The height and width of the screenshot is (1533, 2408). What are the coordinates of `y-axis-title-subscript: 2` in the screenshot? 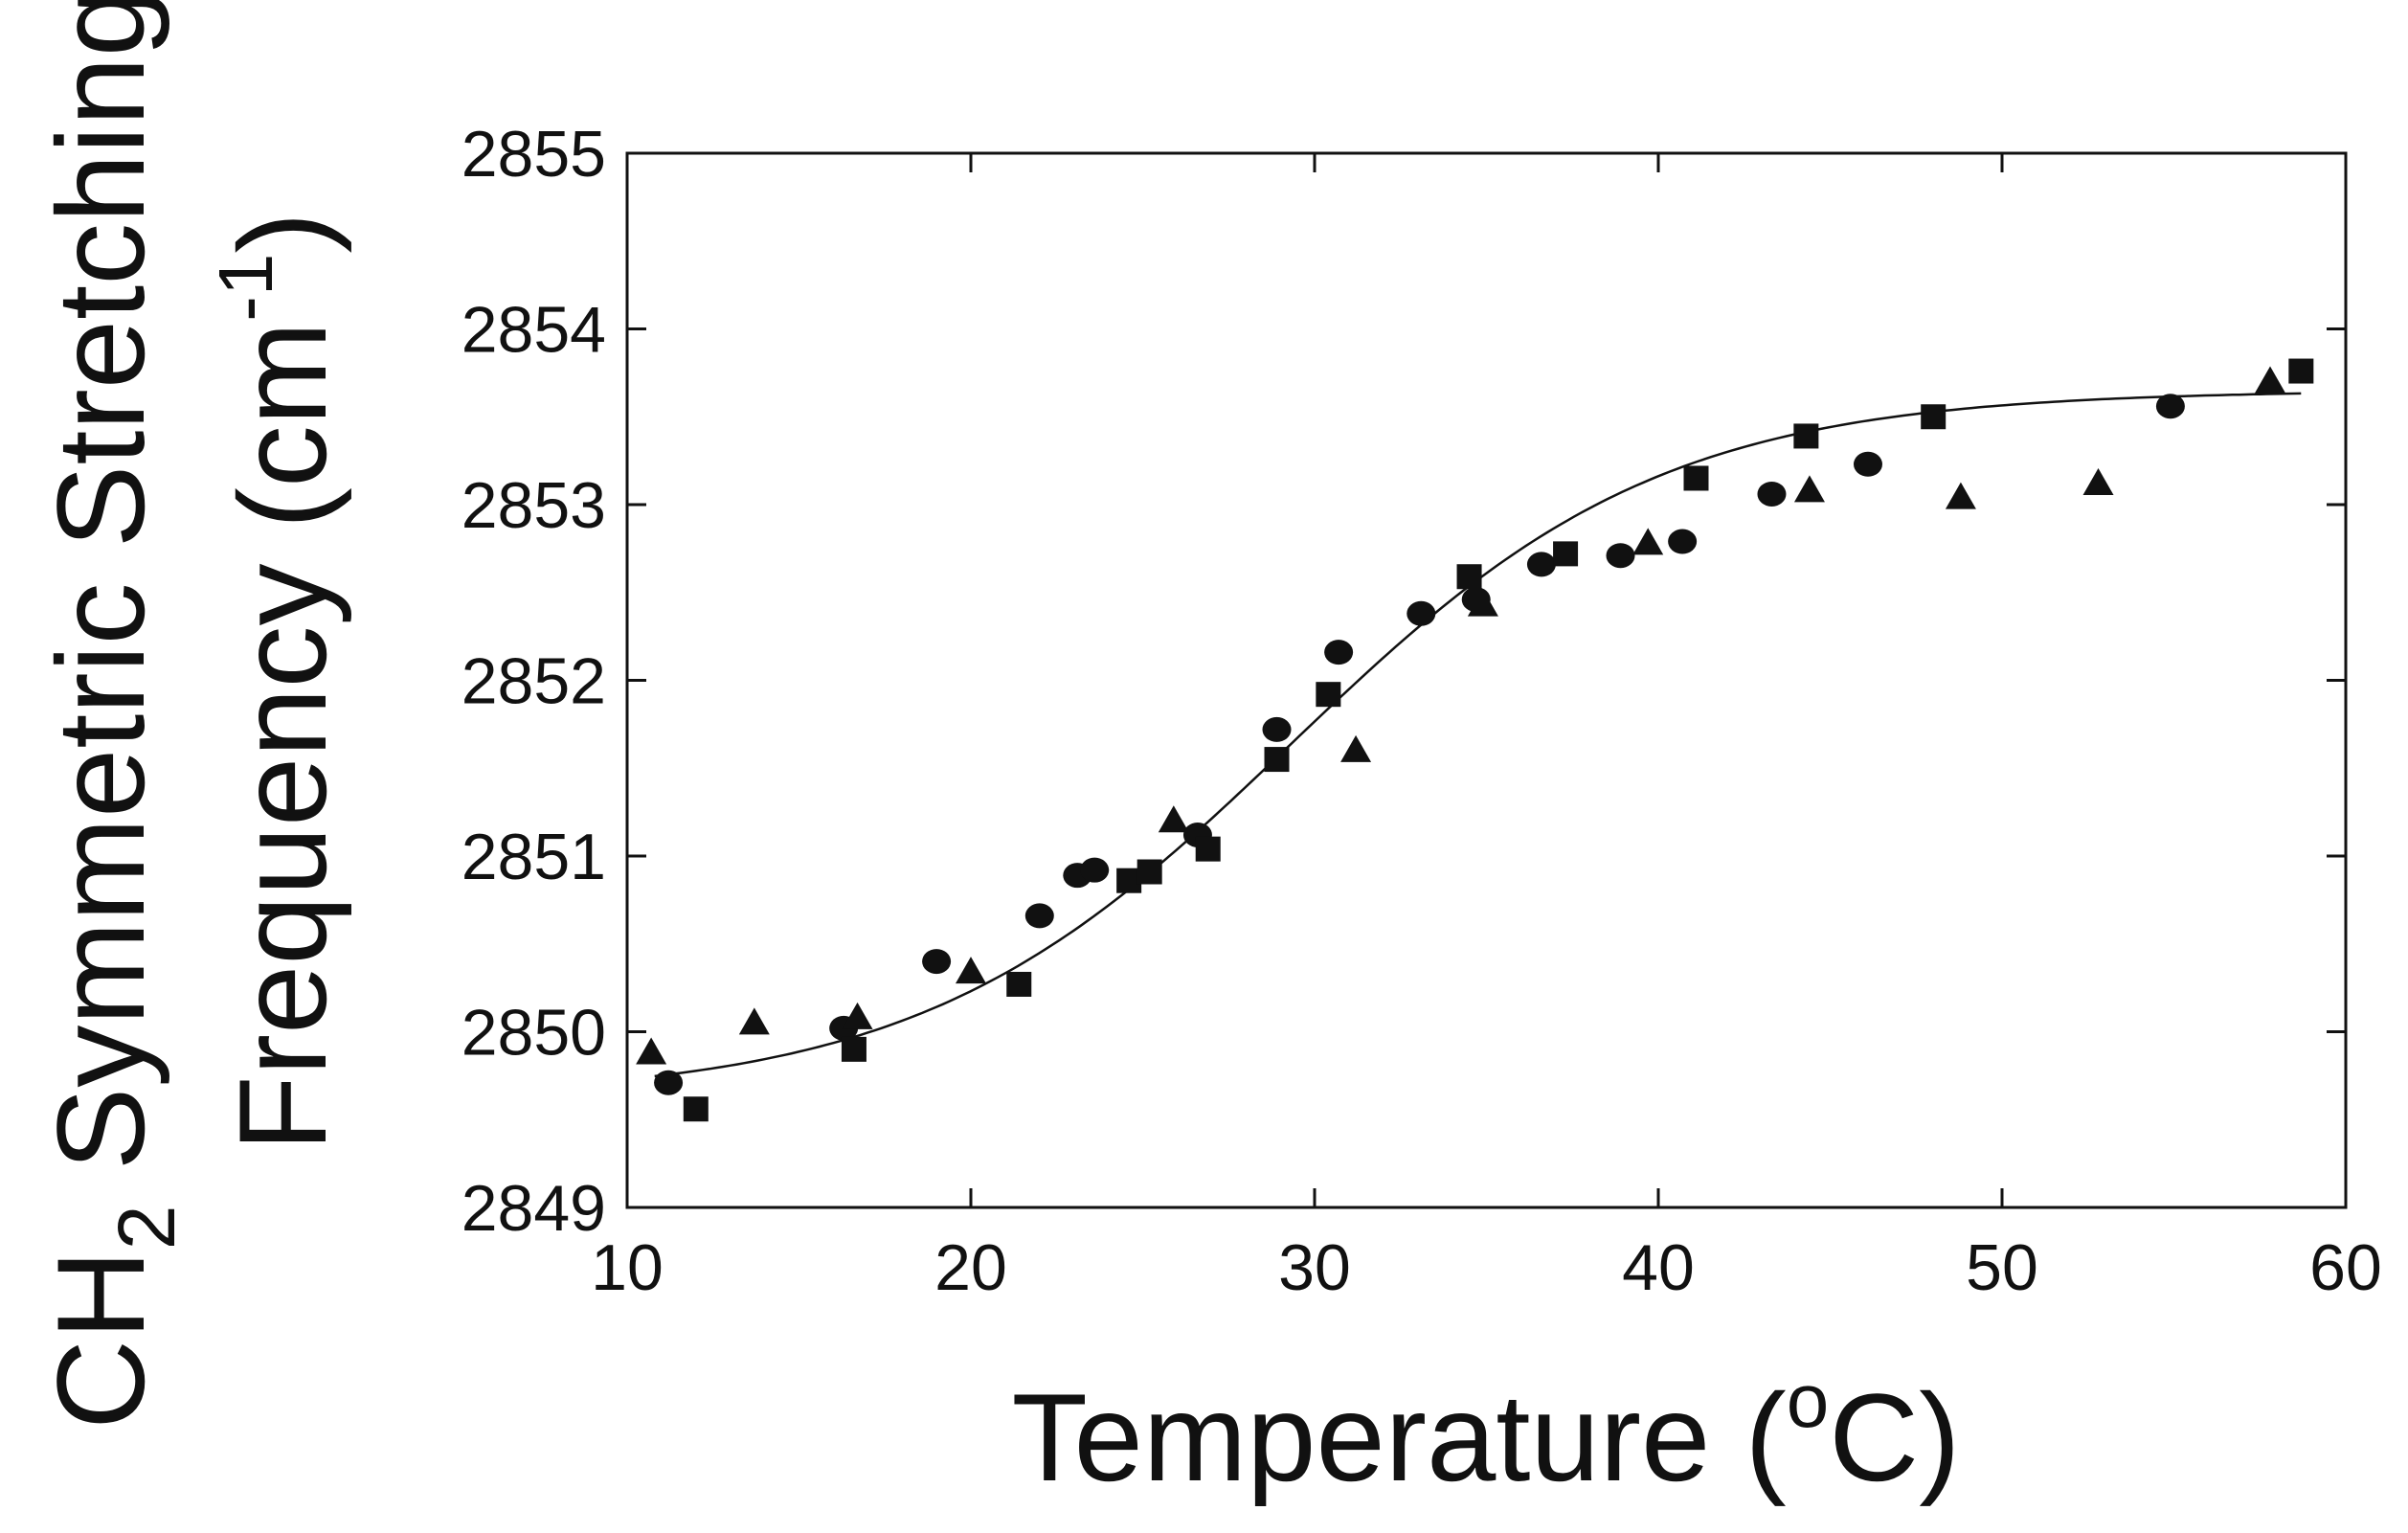 It's located at (146, 1227).